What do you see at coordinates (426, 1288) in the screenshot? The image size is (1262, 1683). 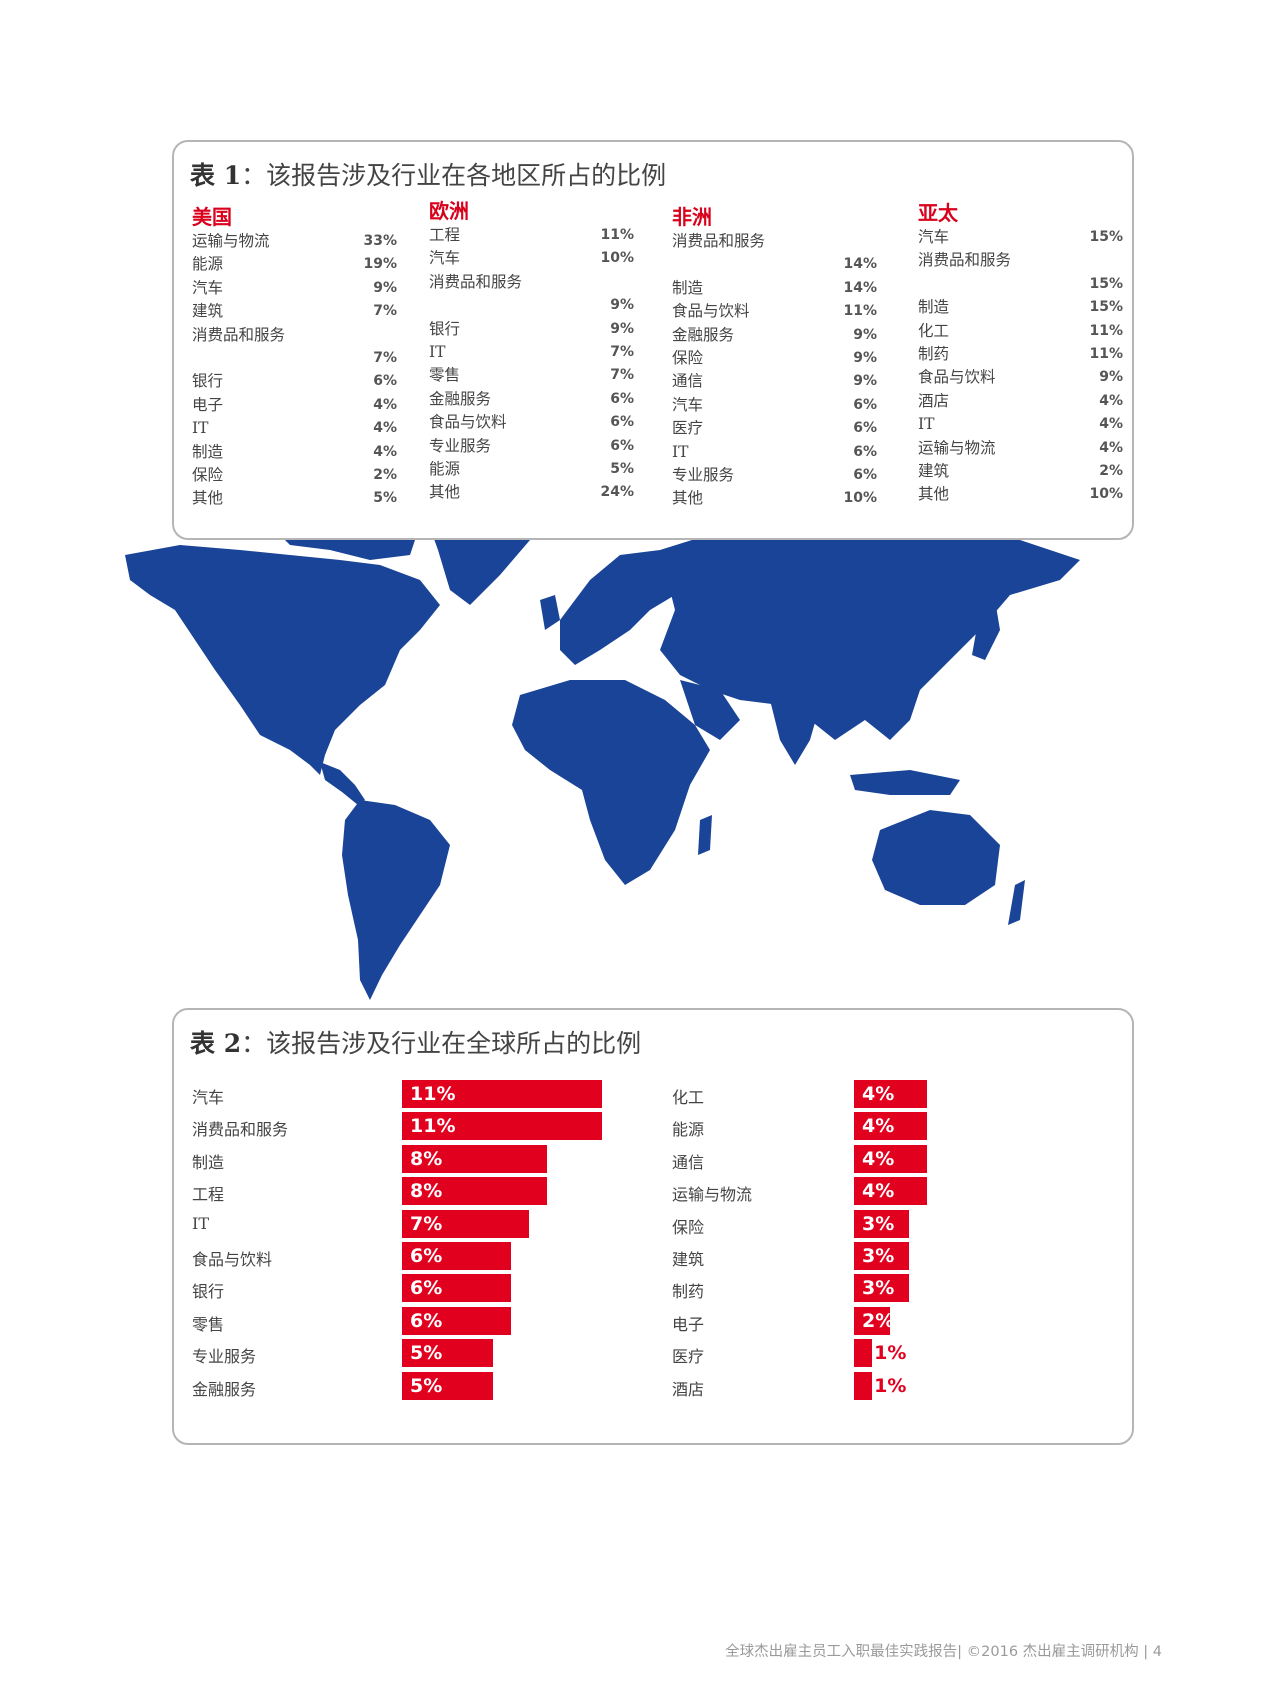 I see `bar-value-label: 6%` at bounding box center [426, 1288].